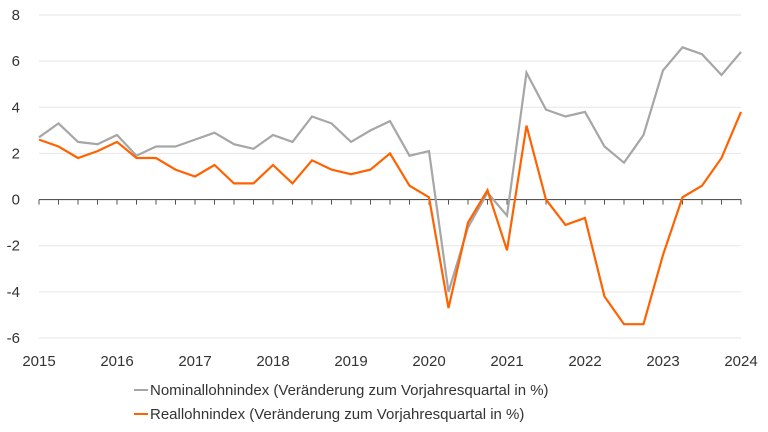 The image size is (768, 432). Describe the element at coordinates (16, 200) in the screenshot. I see `y-tick-label: 0` at that location.